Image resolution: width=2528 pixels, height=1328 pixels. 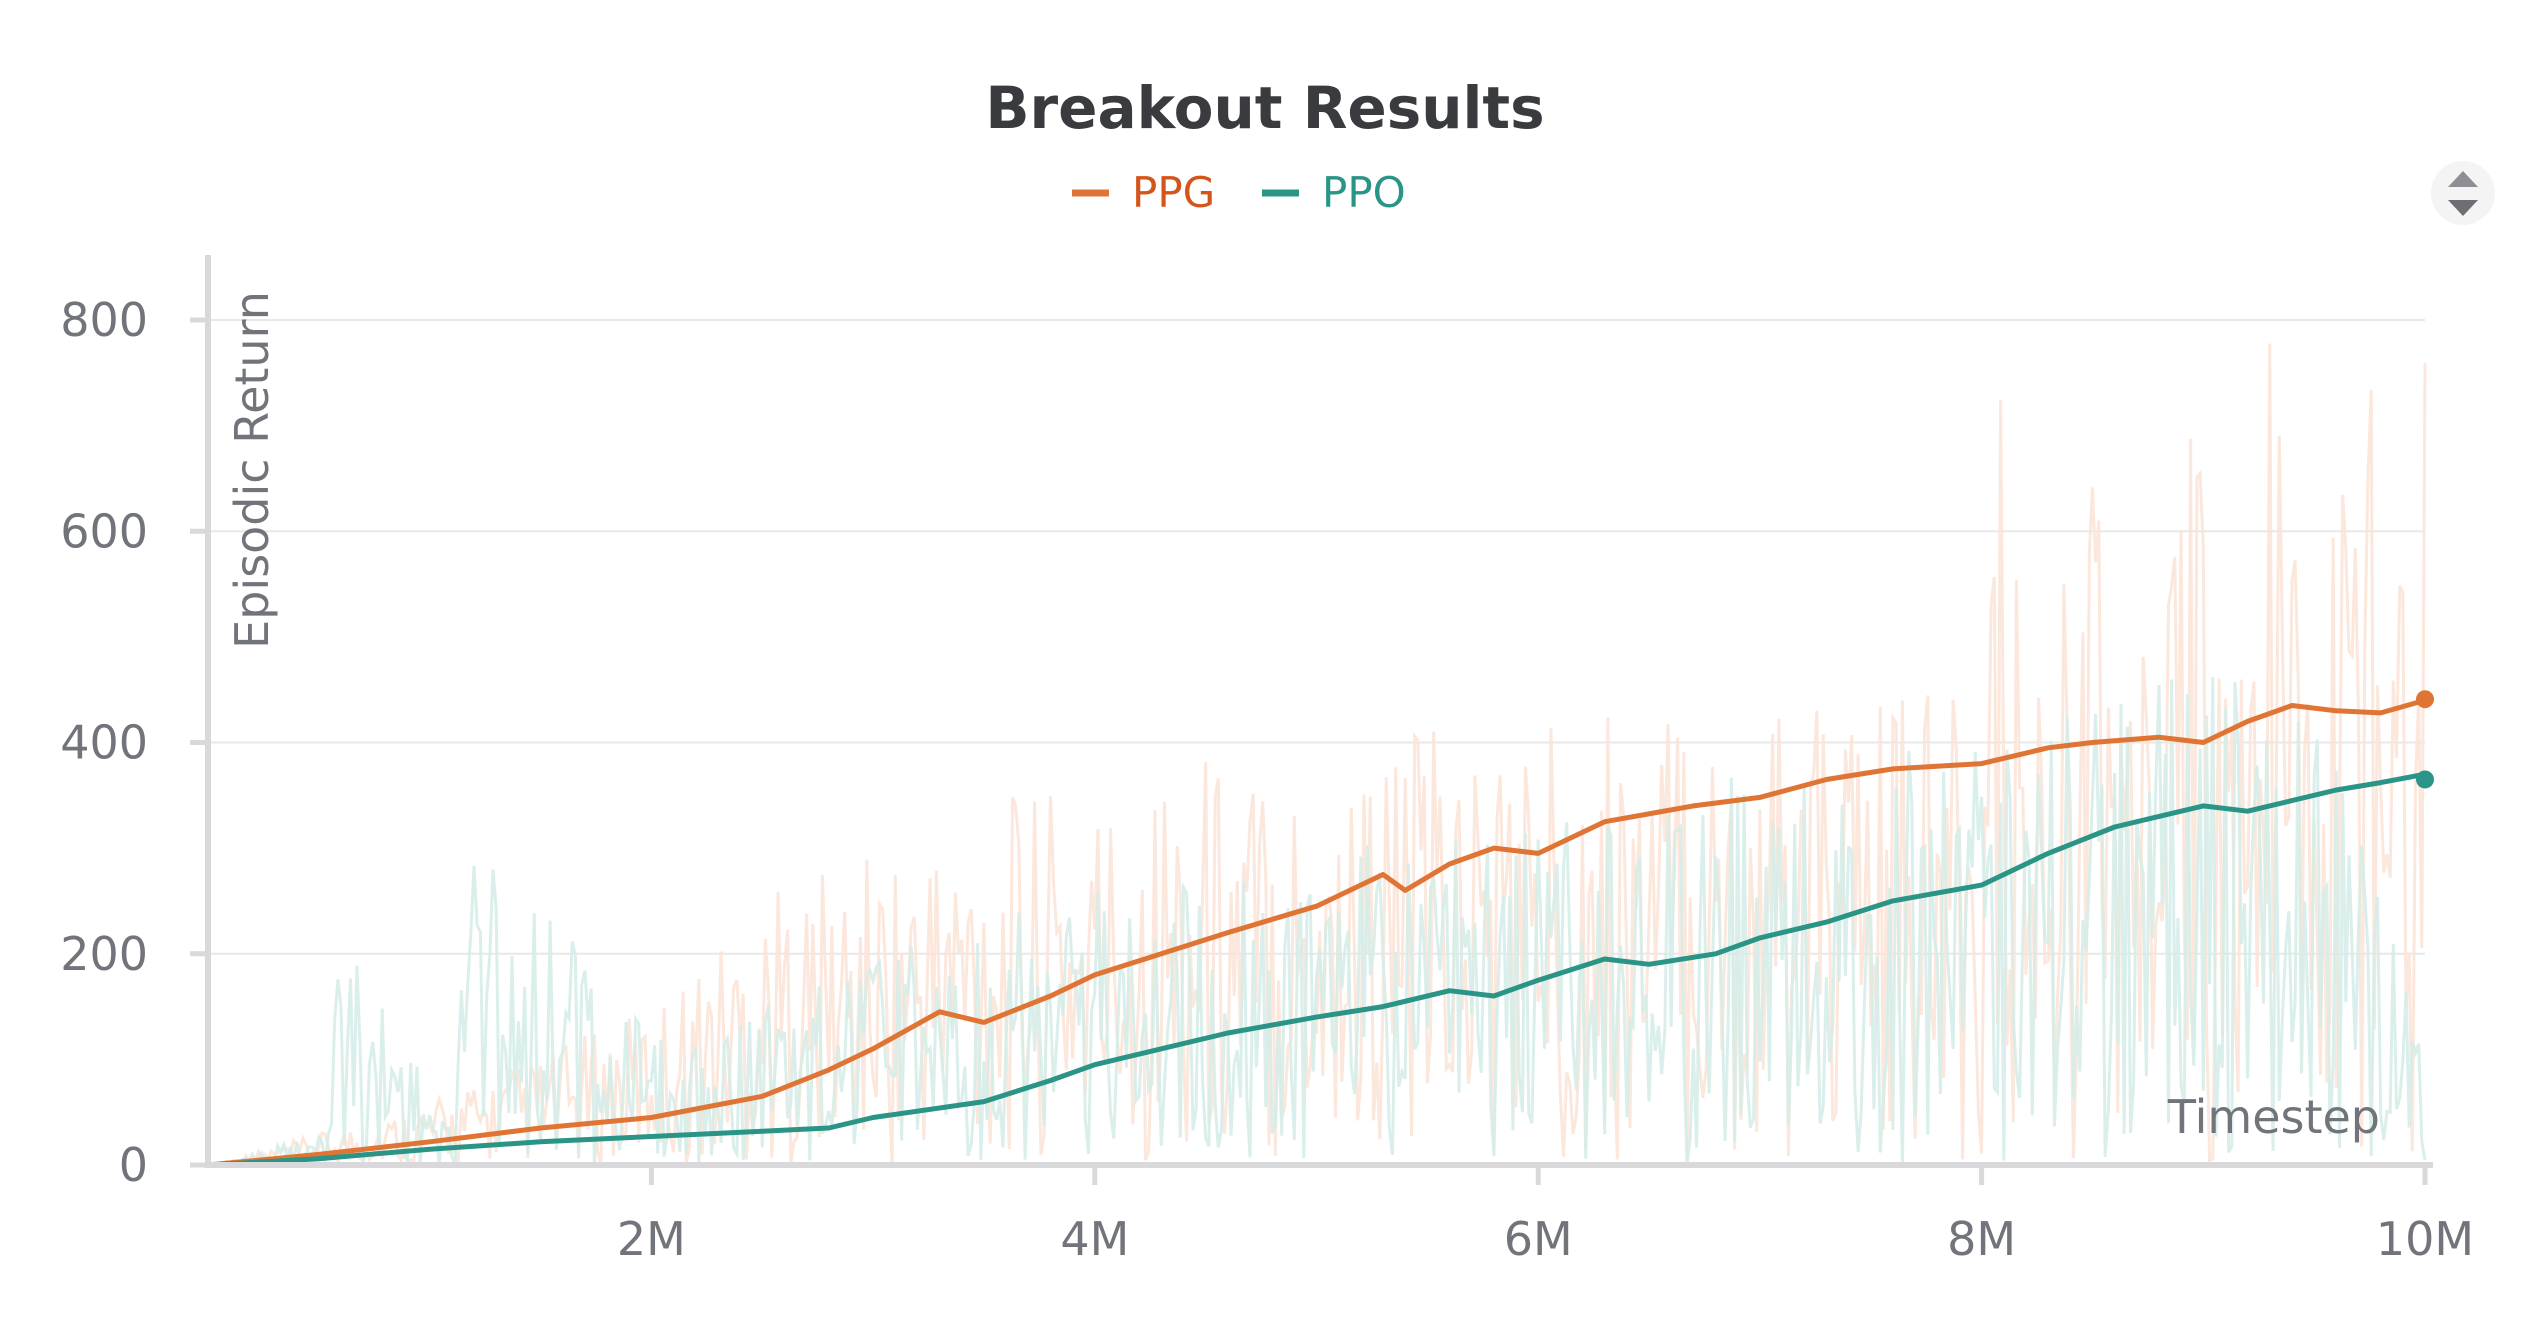 I want to click on x-tick-label: 8M, so click(x=1981, y=1239).